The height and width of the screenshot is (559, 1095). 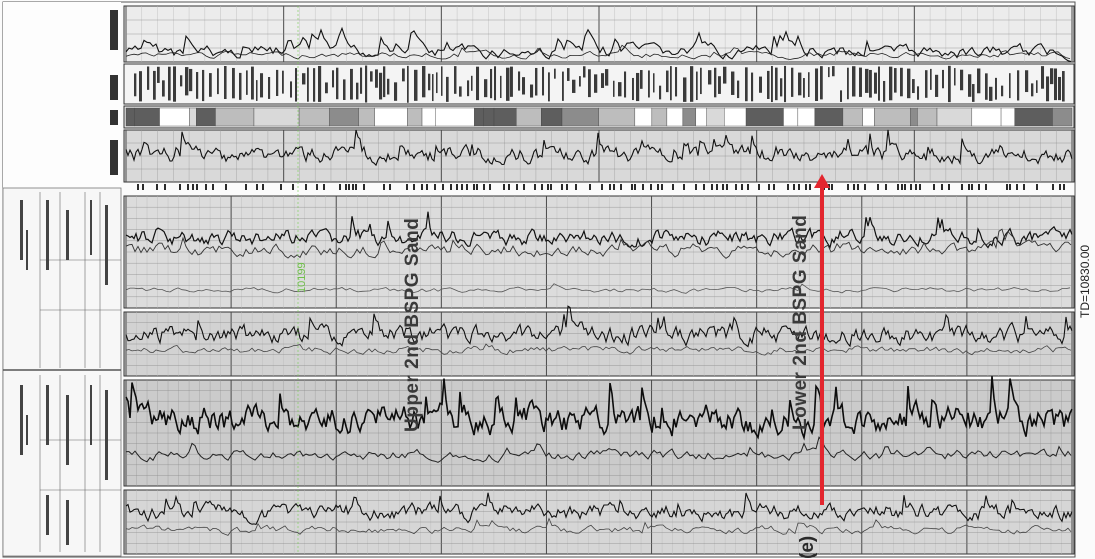 What do you see at coordinates (1085, 281) in the screenshot?
I see `total-depth-label: TD=10830.00` at bounding box center [1085, 281].